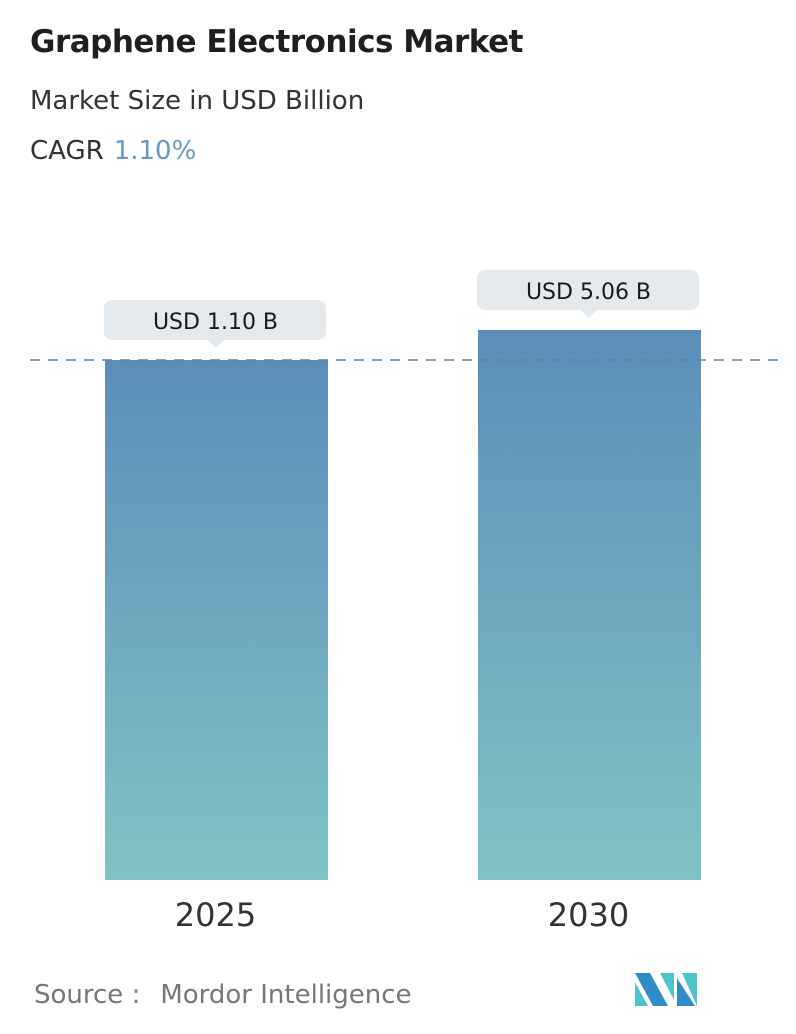  What do you see at coordinates (216, 619) in the screenshot?
I see `bar-2025` at bounding box center [216, 619].